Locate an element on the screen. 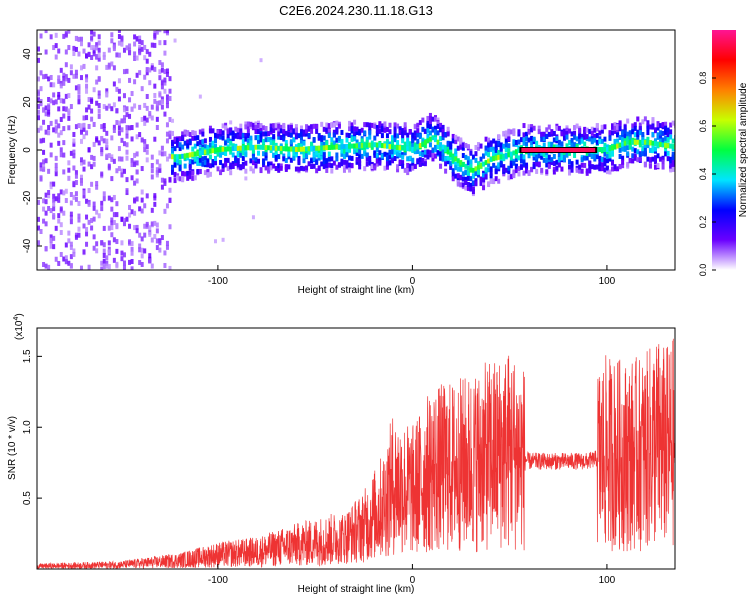  spectrogram-y-tick-label: 40 is located at coordinates (27, 54).